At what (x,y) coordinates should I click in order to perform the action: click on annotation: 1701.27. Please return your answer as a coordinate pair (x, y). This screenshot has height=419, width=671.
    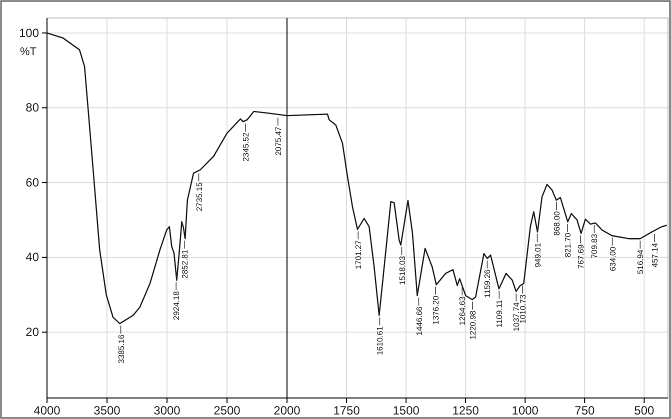
    Looking at the image, I should click on (359, 255).